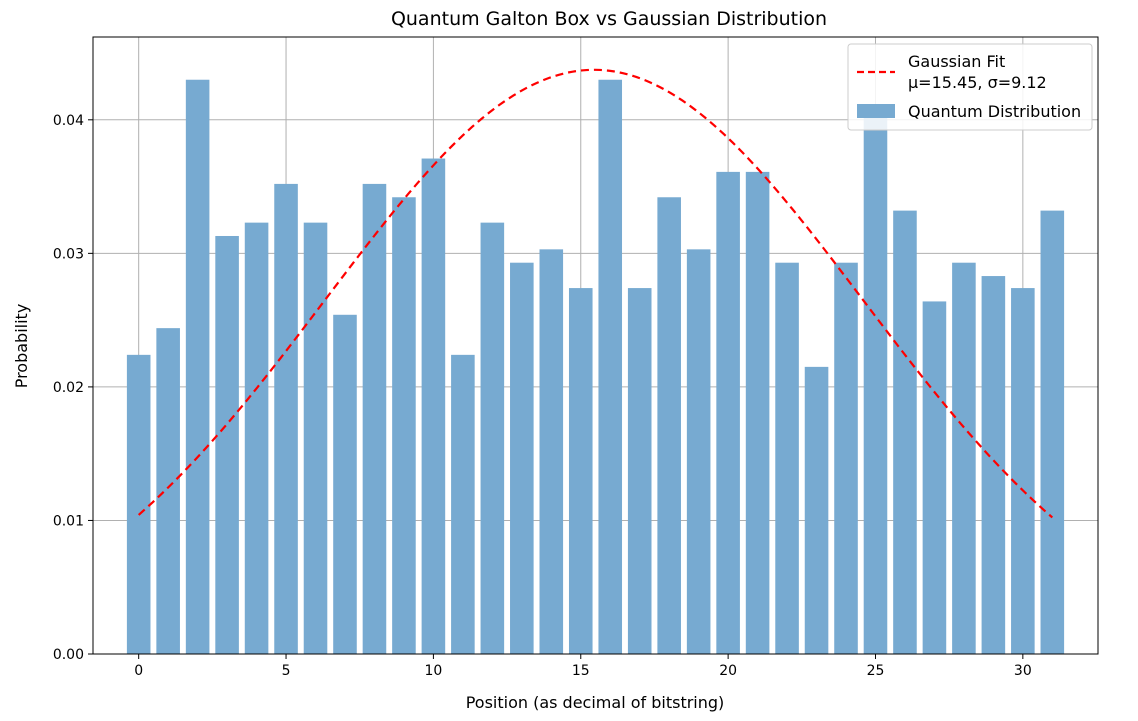 The image size is (1138, 721). Describe the element at coordinates (876, 111) in the screenshot. I see `legend-bar-swatch` at that location.